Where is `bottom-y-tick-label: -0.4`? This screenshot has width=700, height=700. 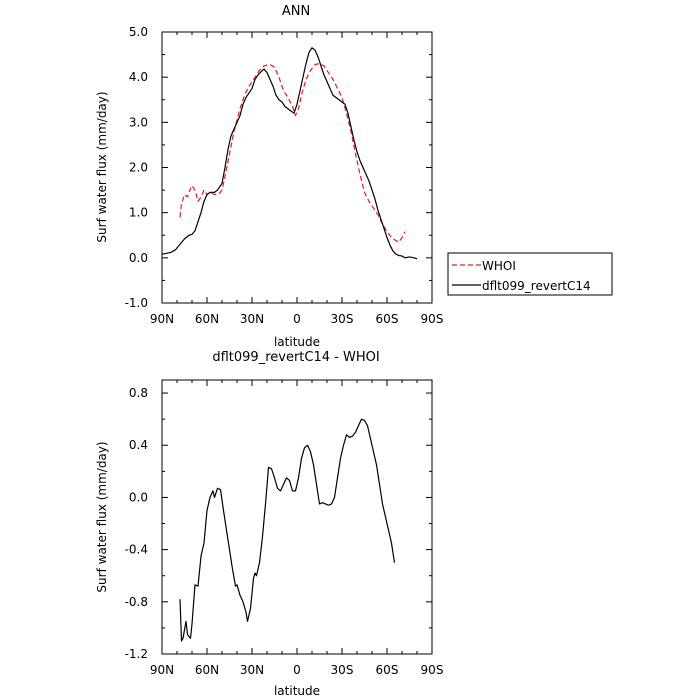
bottom-y-tick-label: -0.4 is located at coordinates (136, 550).